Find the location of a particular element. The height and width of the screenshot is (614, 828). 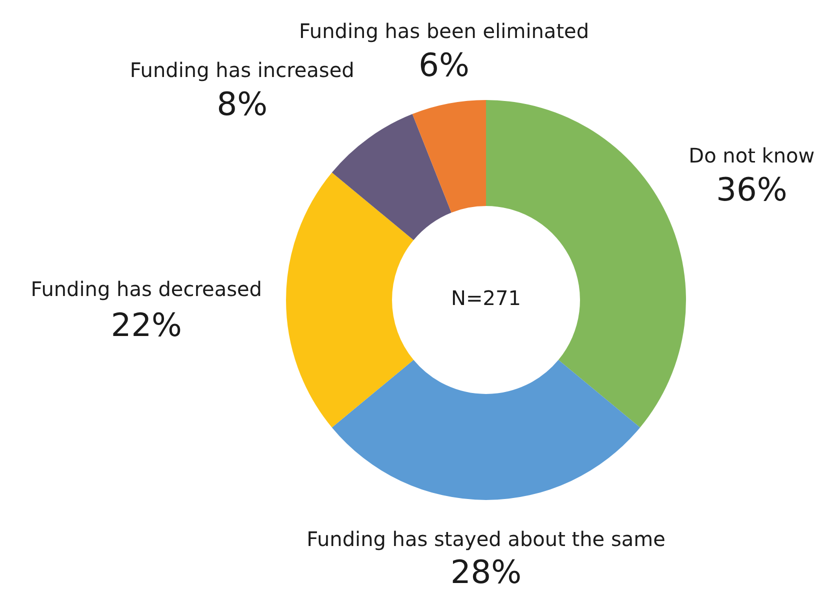

slice-label: Funding has increased is located at coordinates (242, 70).